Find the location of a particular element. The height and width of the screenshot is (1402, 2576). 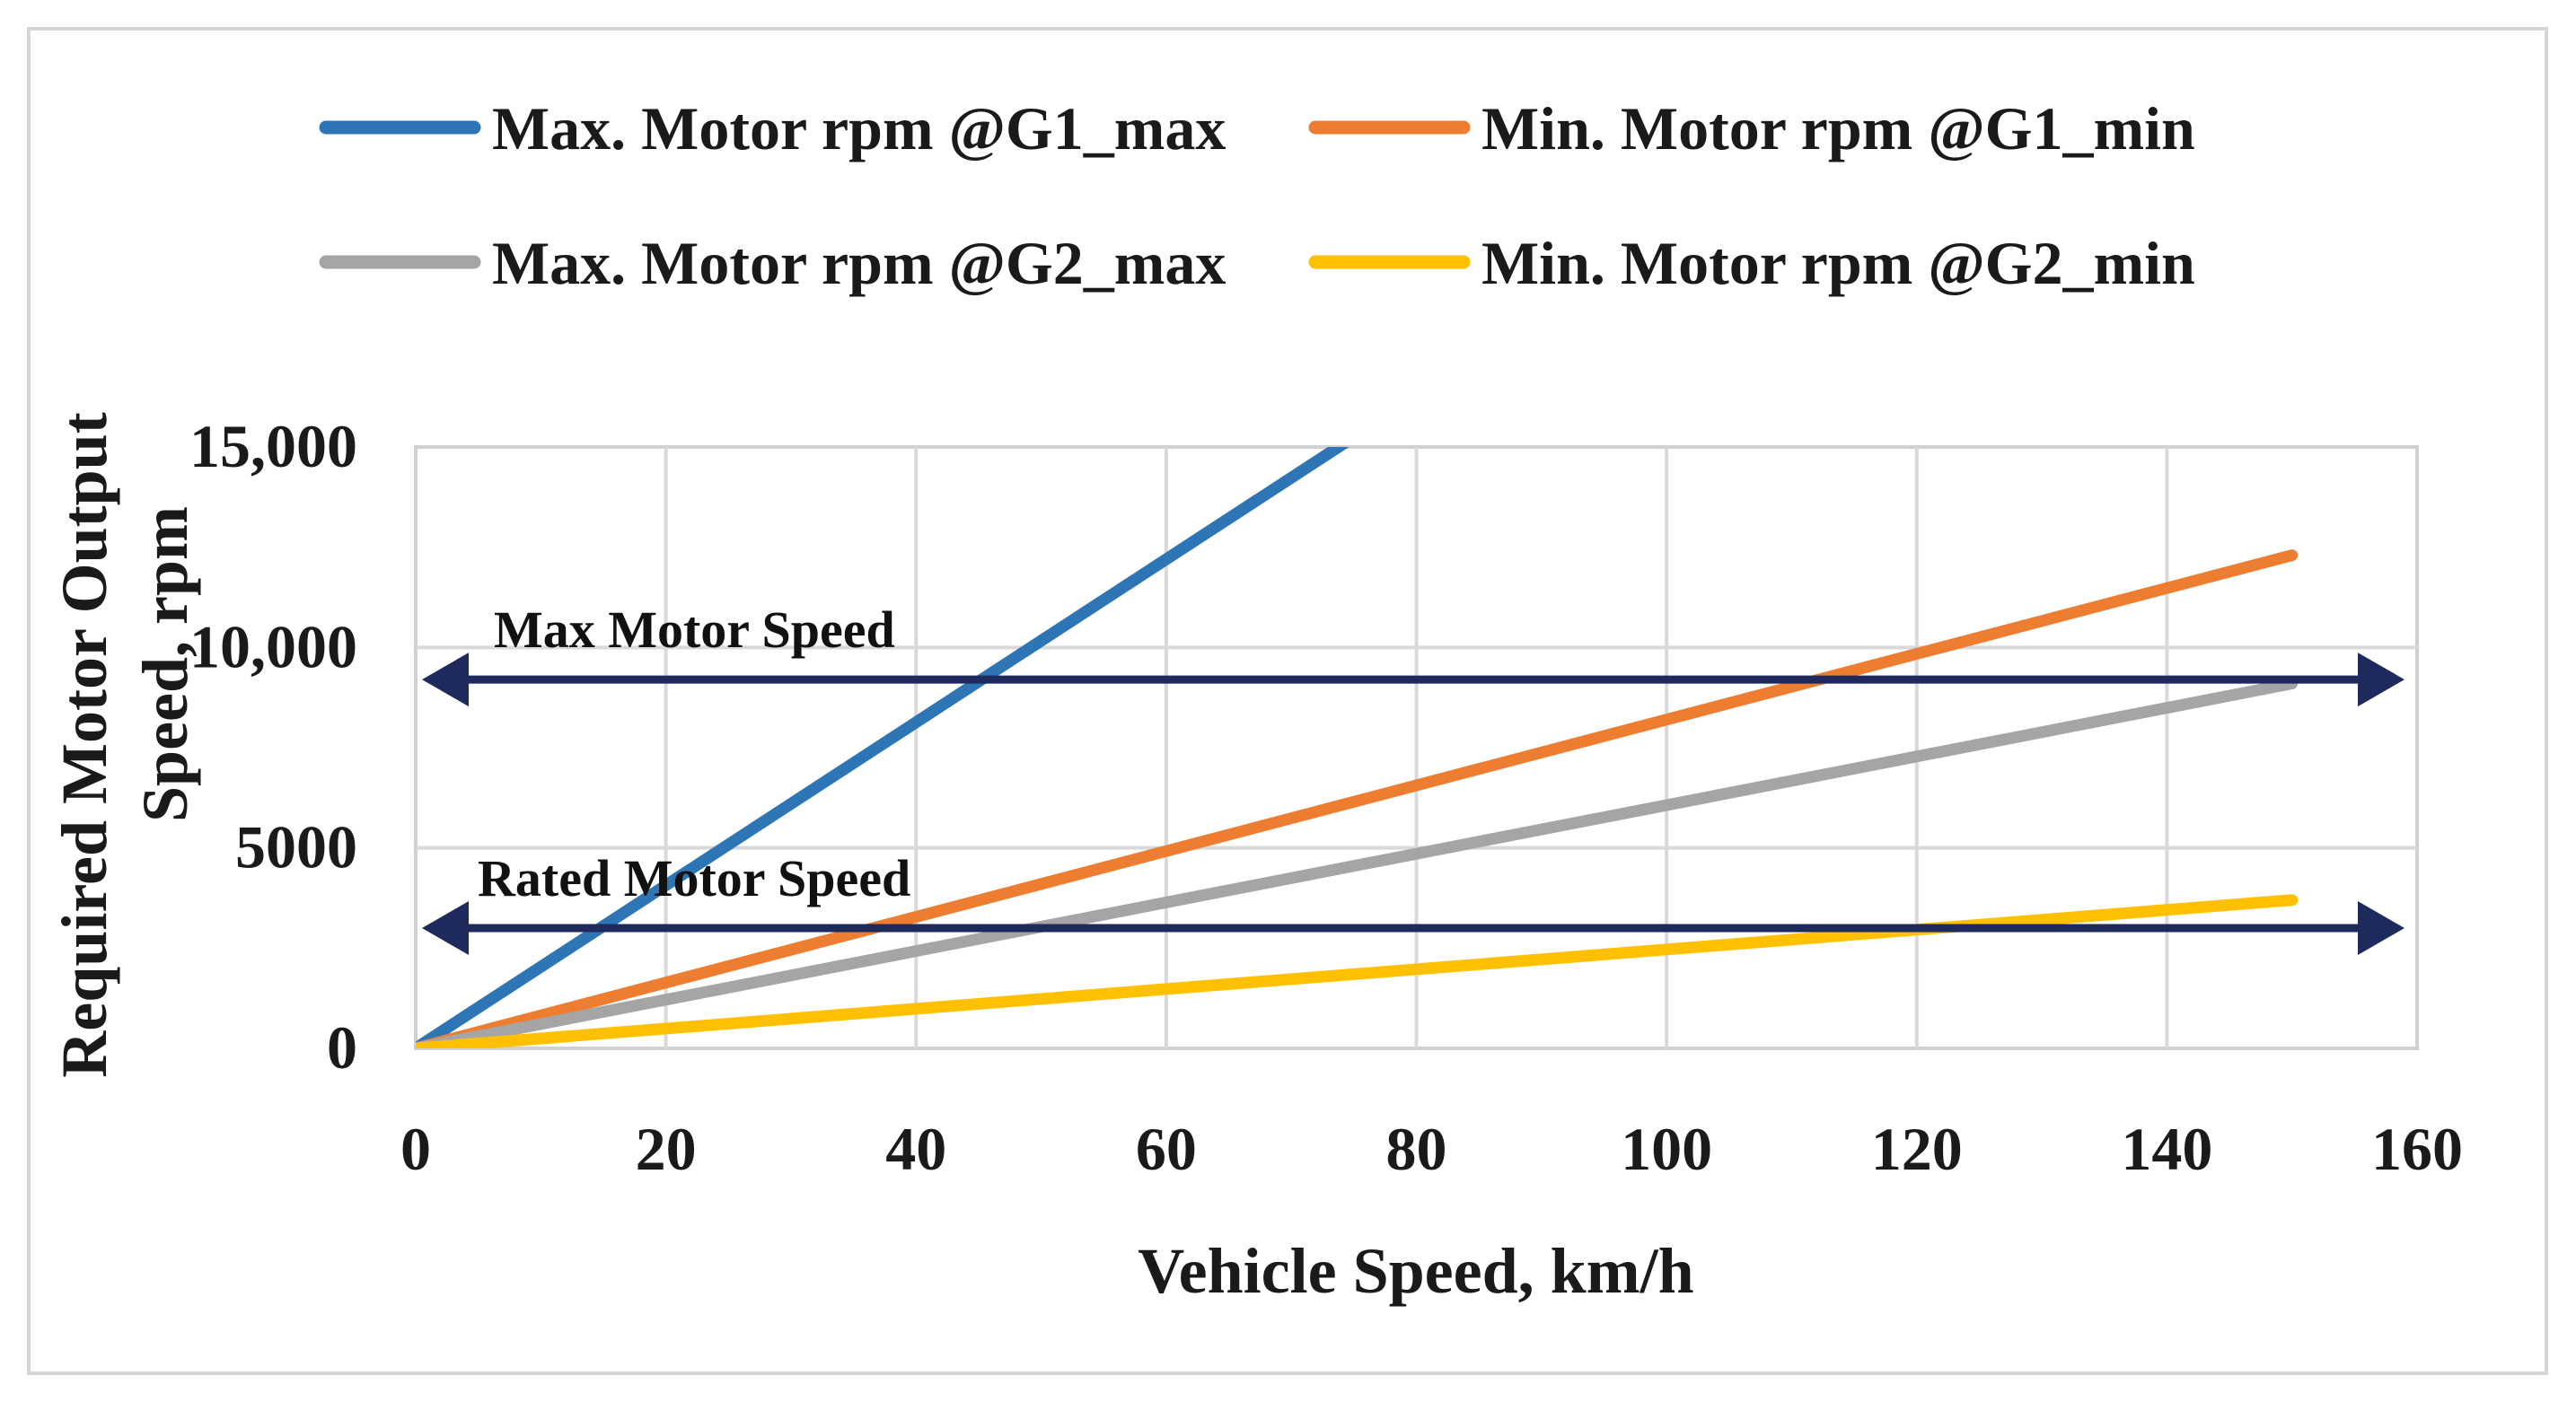

reference-label-1: Max Motor Speed is located at coordinates (694, 630).